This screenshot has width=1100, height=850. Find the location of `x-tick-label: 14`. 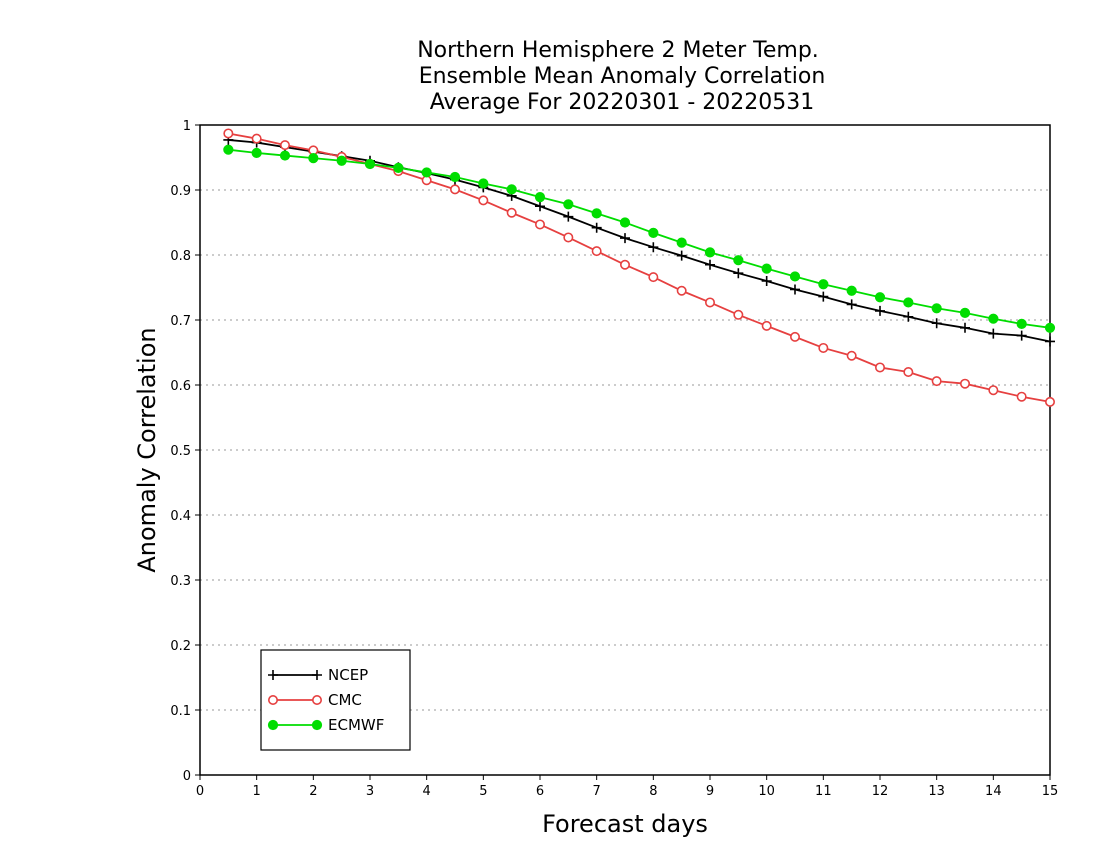

x-tick-label: 14 is located at coordinates (993, 791).